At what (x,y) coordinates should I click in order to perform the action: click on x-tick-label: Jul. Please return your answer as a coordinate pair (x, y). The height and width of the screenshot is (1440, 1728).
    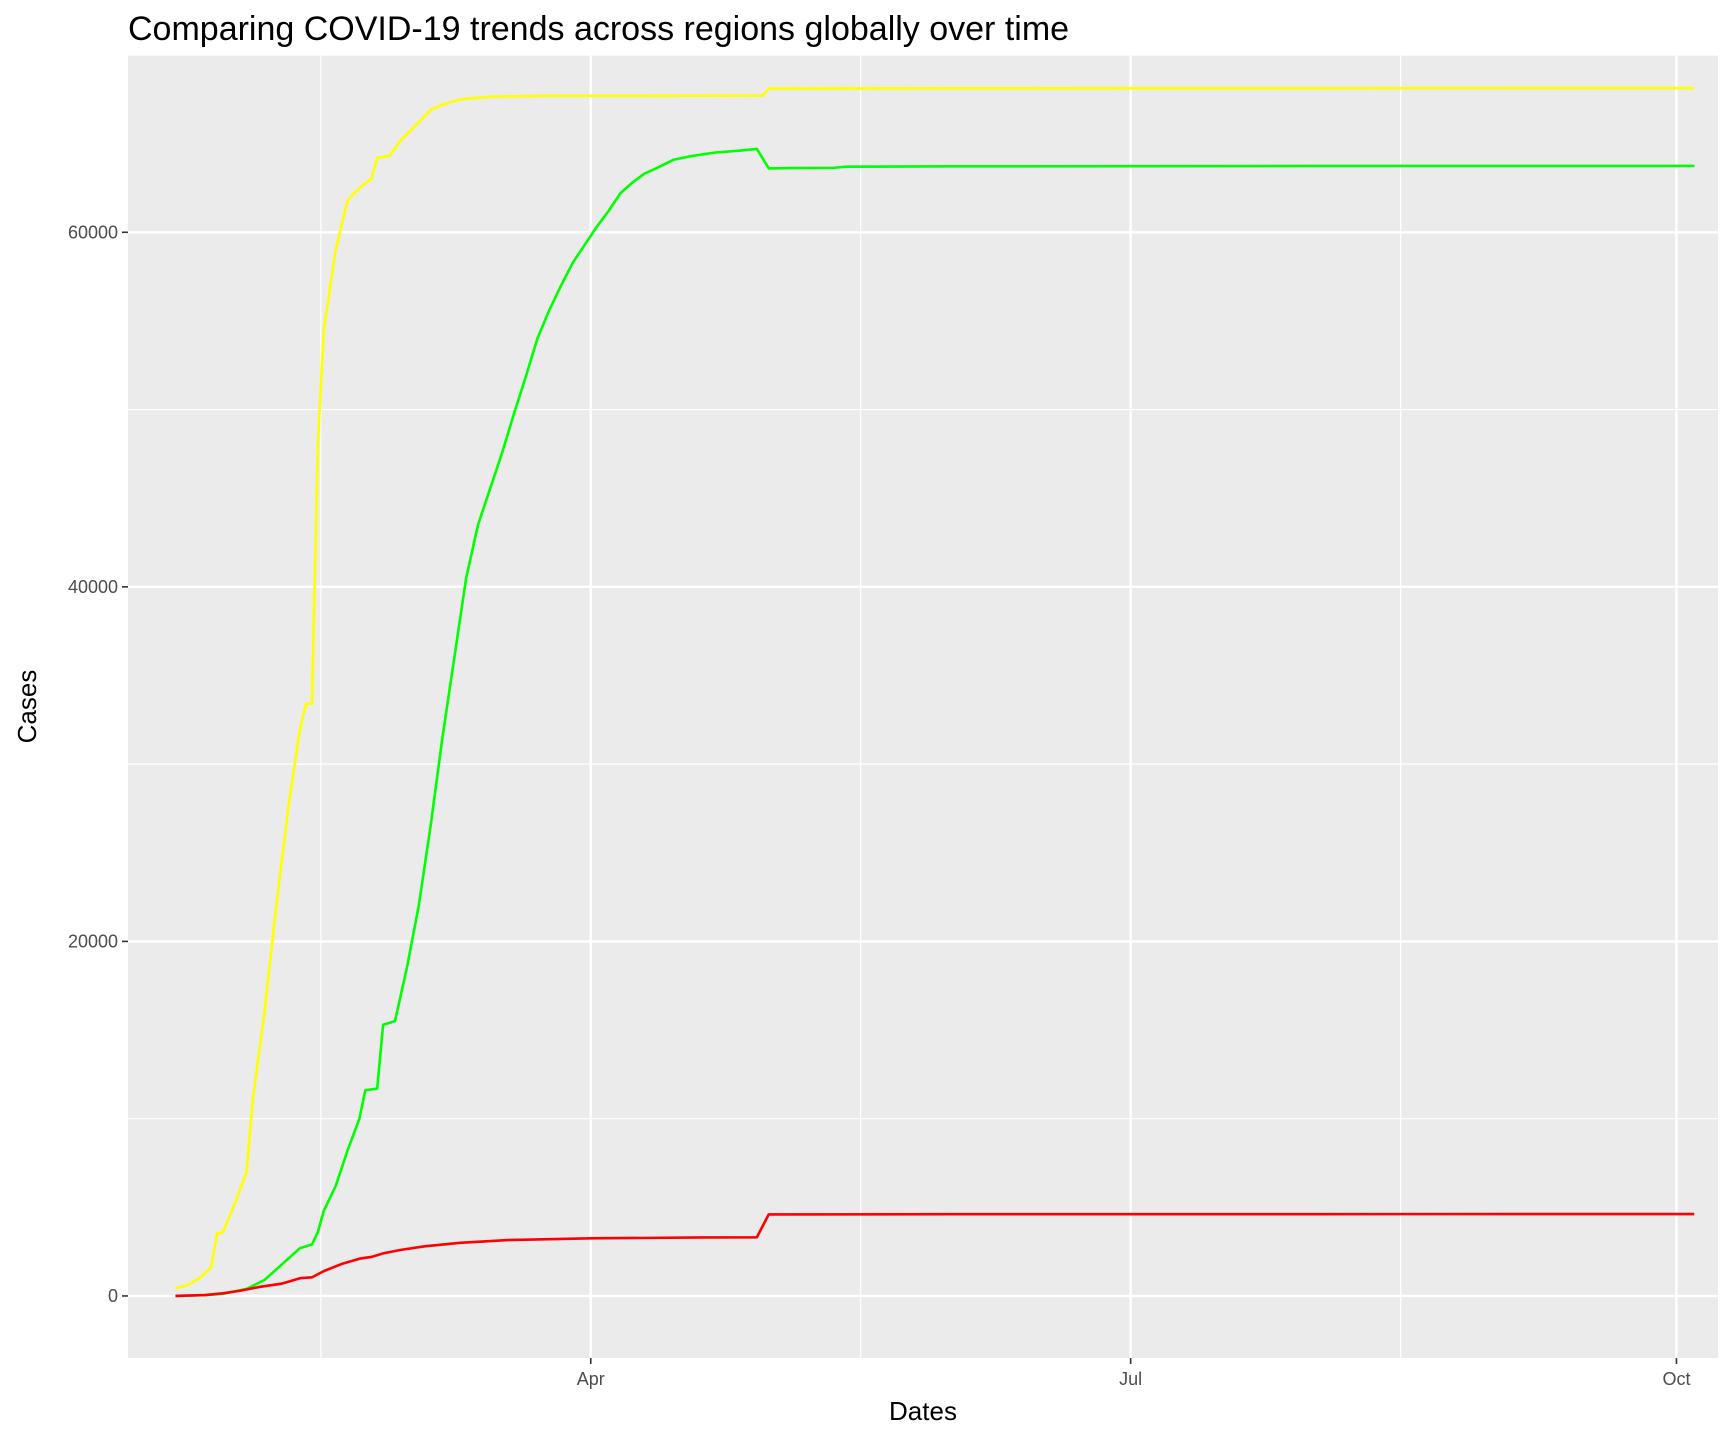
    Looking at the image, I should click on (1130, 1379).